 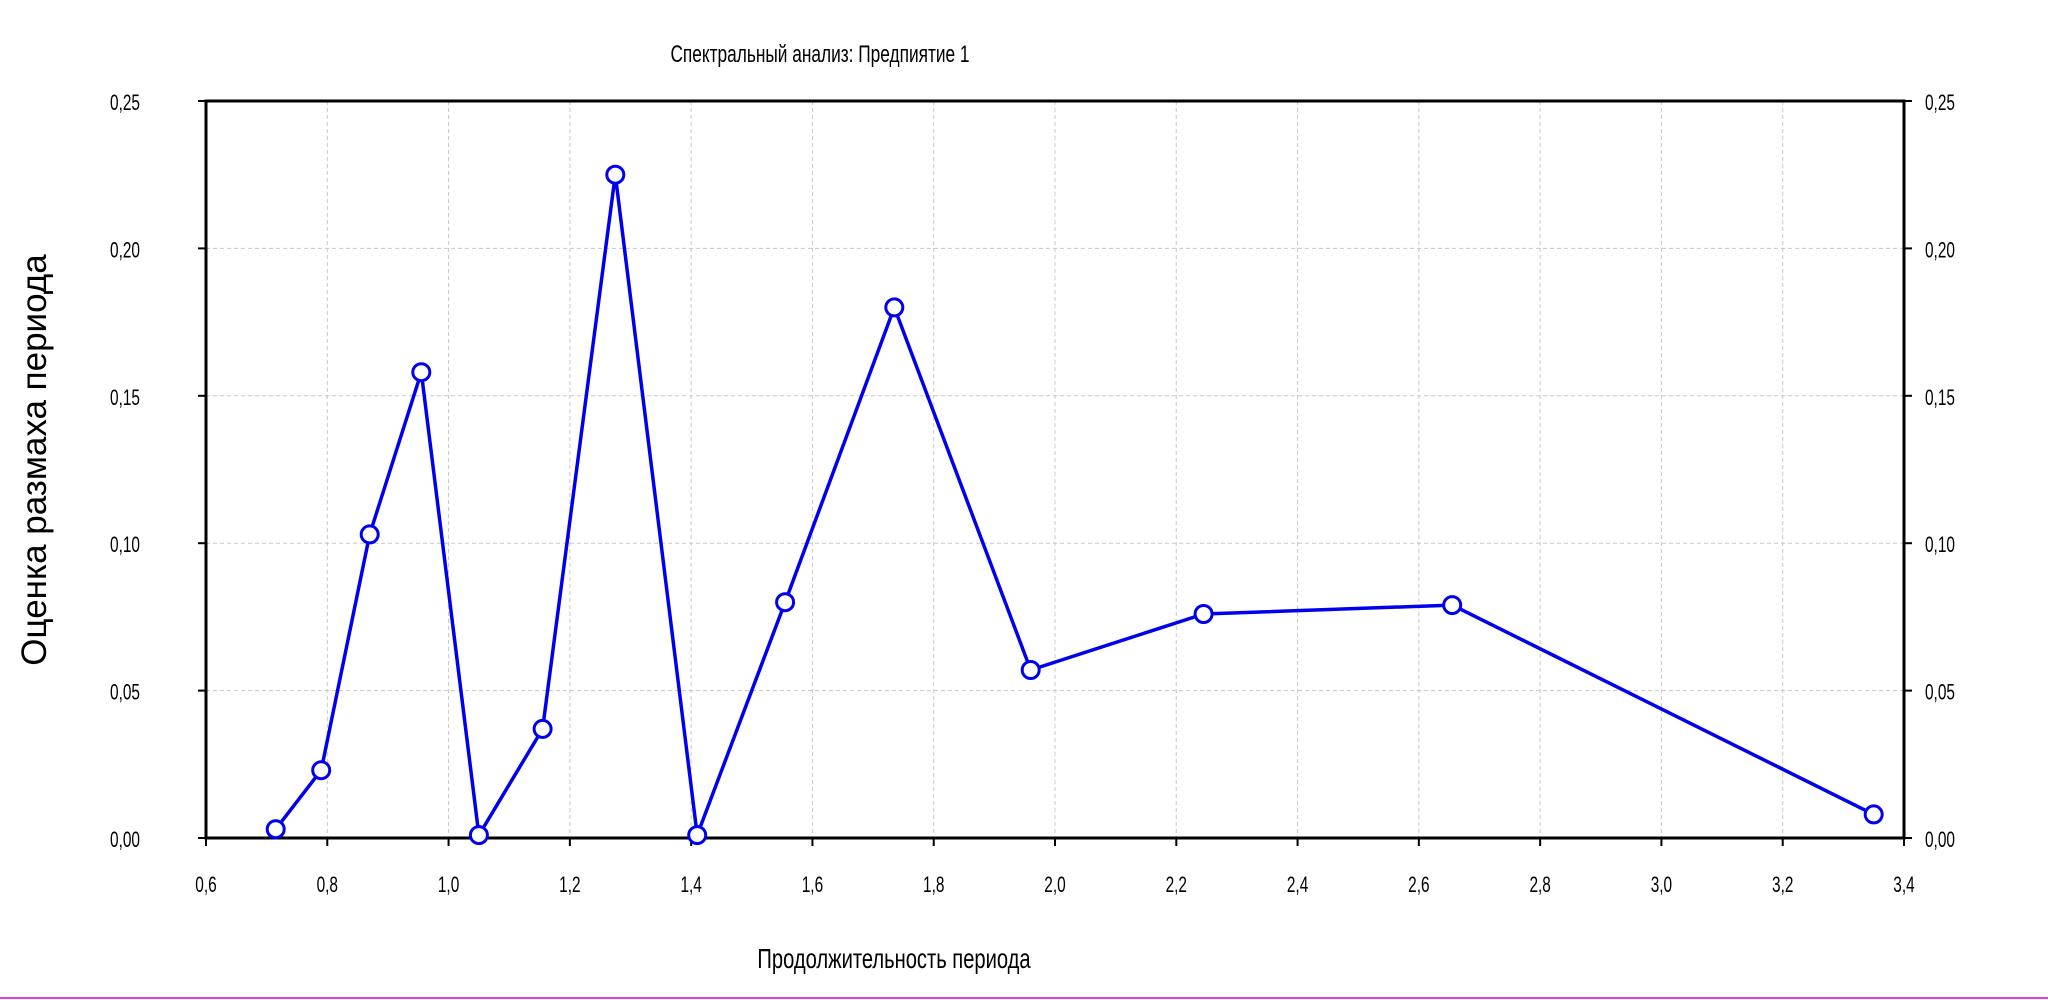 I want to click on y-tick-label-left: 0,05, so click(x=125, y=693).